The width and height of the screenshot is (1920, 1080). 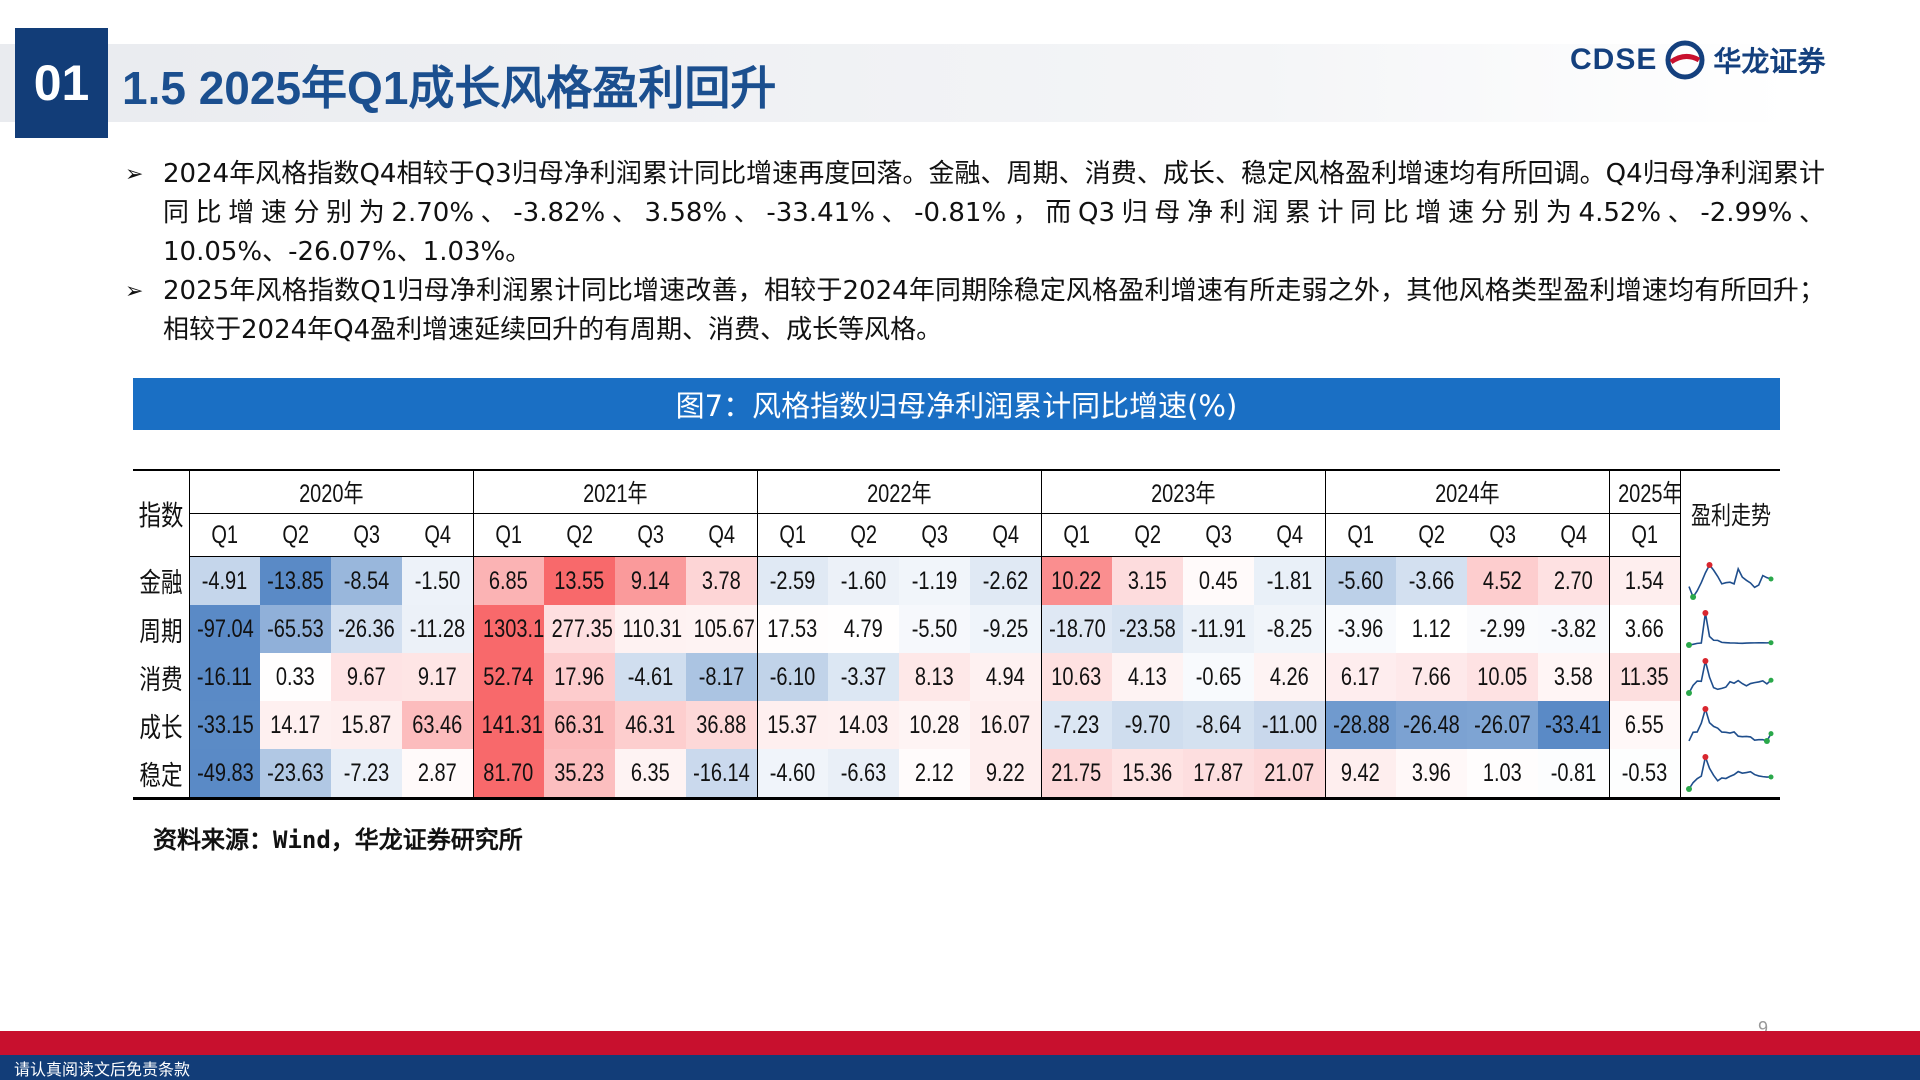 I want to click on value: 141.31, so click(x=512, y=724).